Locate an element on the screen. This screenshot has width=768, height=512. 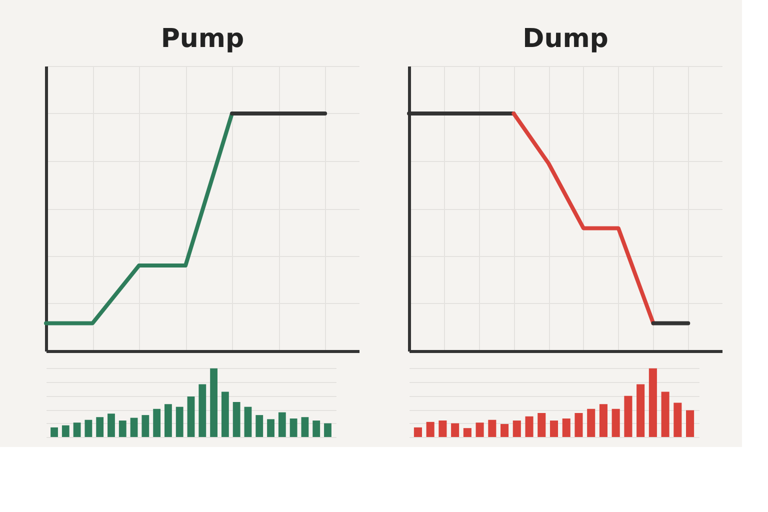
chart-title: Pump is located at coordinates (202, 39).